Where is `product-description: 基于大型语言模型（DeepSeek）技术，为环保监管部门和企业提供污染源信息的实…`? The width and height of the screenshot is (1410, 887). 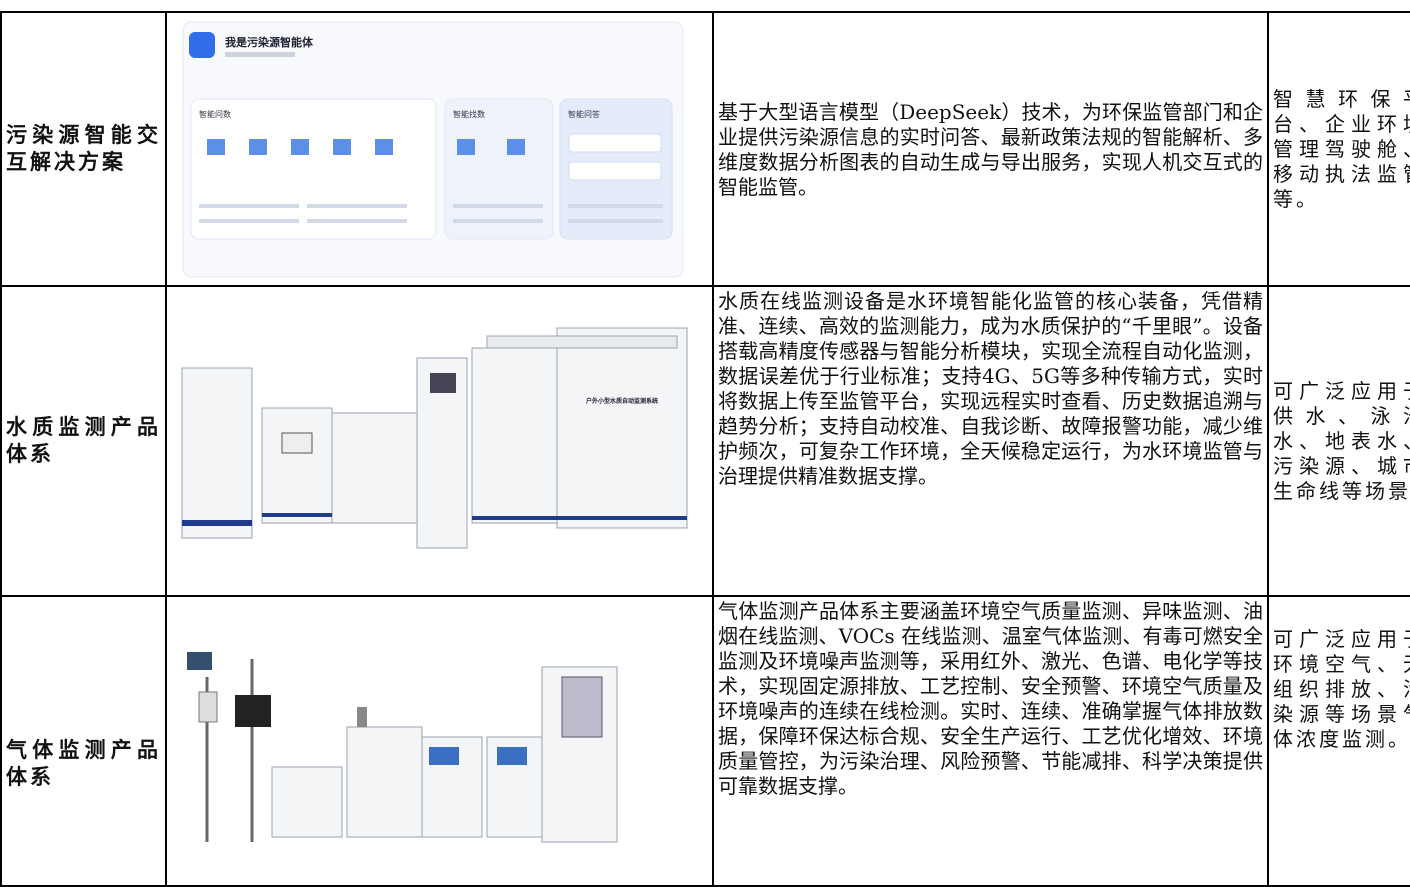 product-description: 基于大型语言模型（DeepSeek）技术，为环保监管部门和企业提供污染源信息的实… is located at coordinates (990, 149).